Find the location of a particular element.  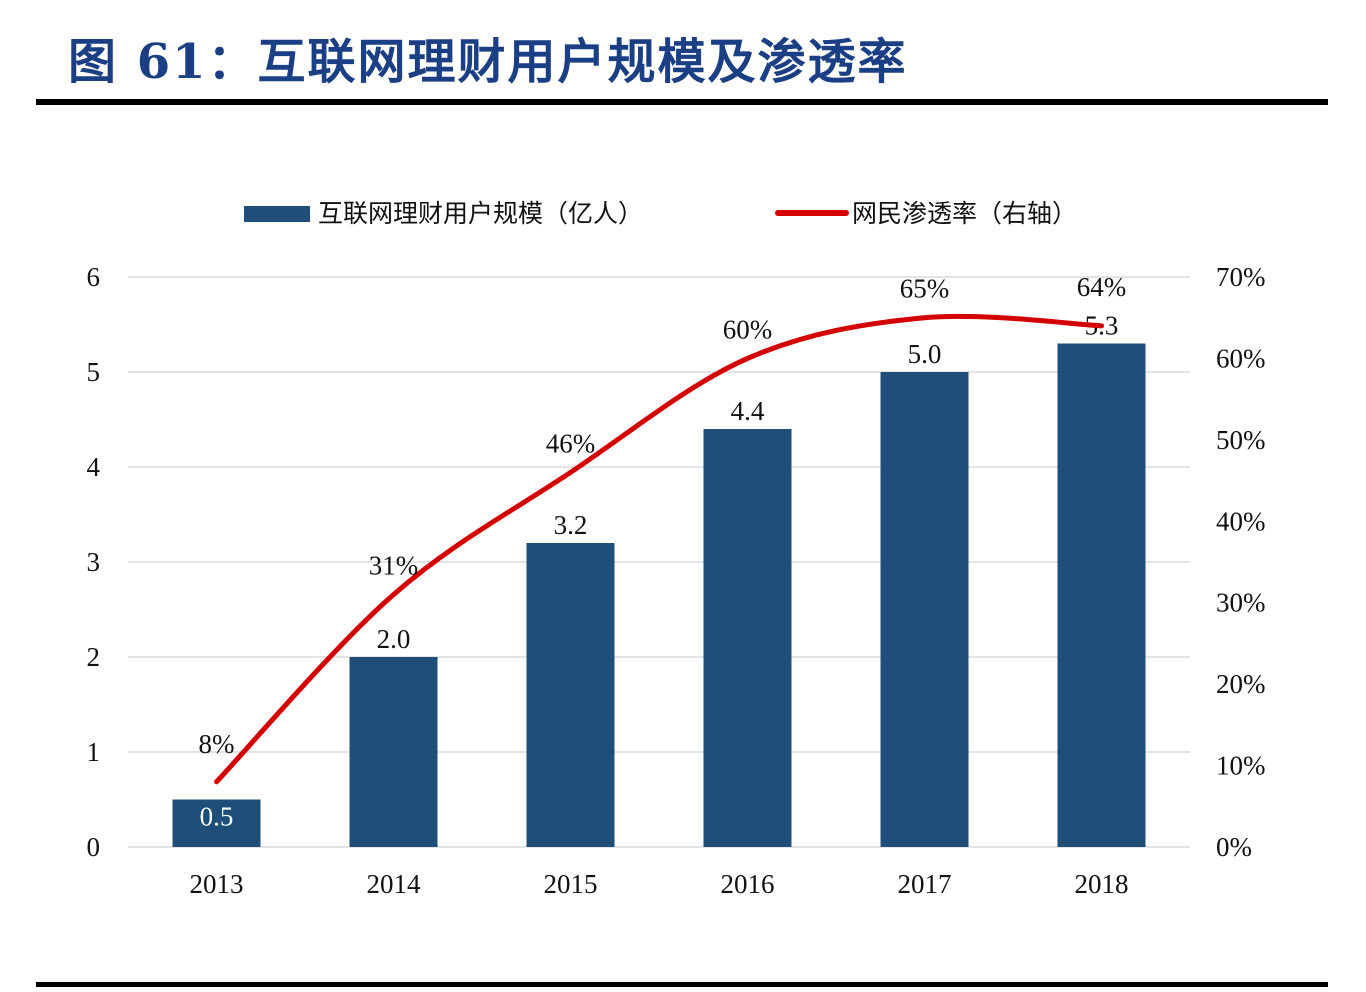

left-tick-label: 6 is located at coordinates (94, 277).